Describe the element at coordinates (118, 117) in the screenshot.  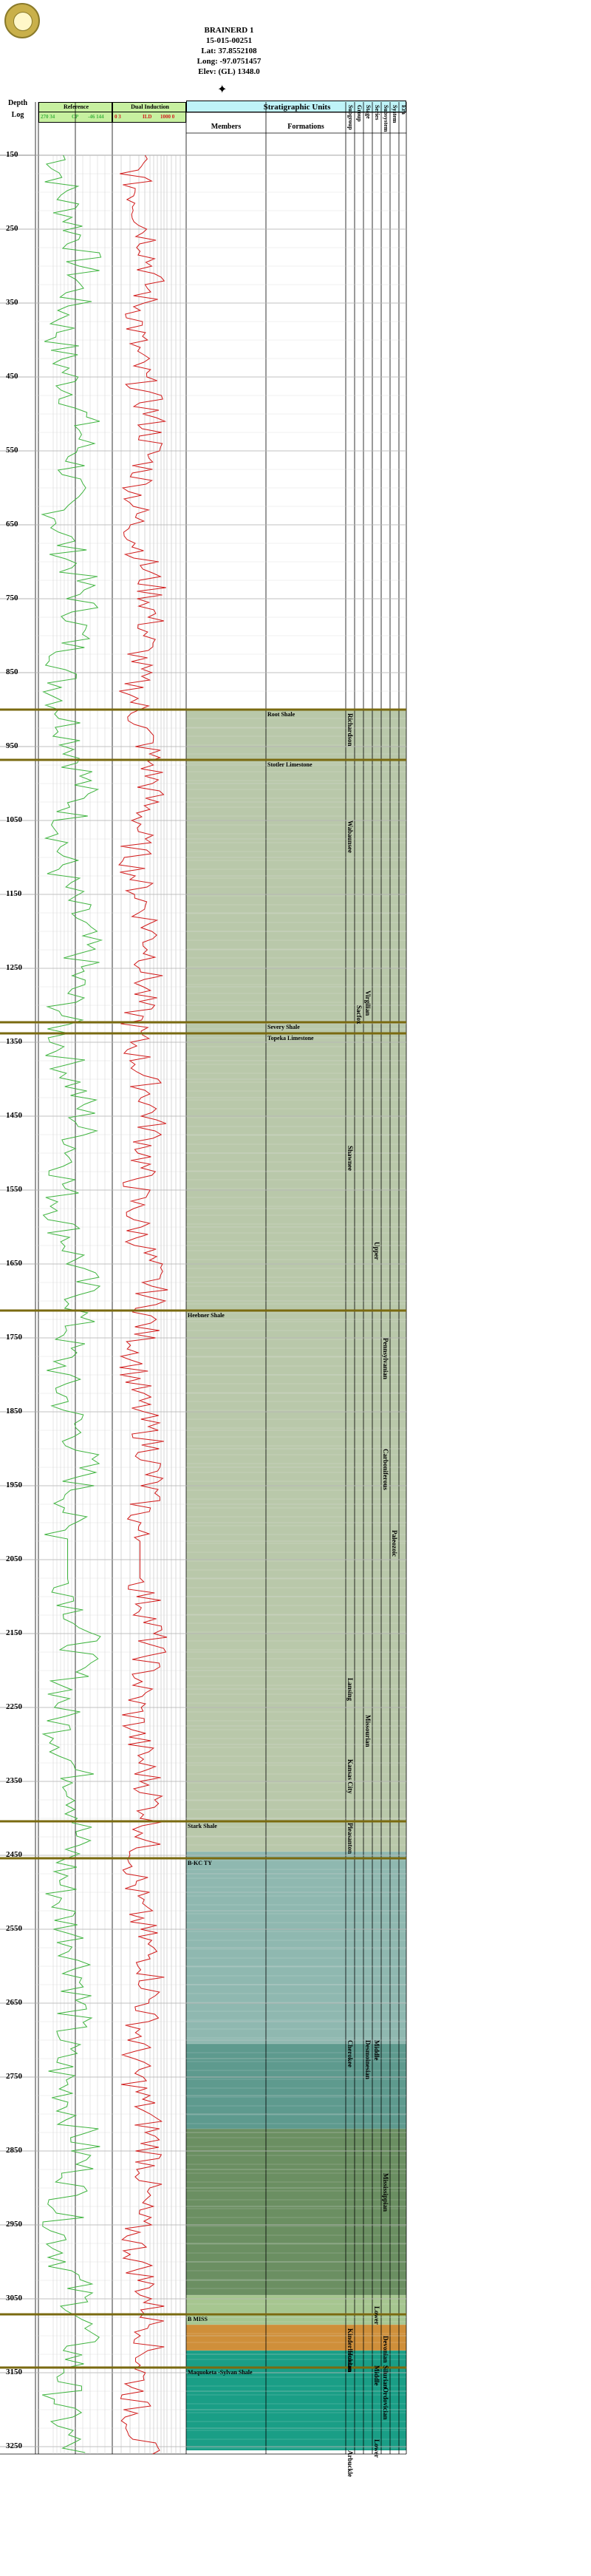
I see `induction-scale-left: 0 3` at that location.